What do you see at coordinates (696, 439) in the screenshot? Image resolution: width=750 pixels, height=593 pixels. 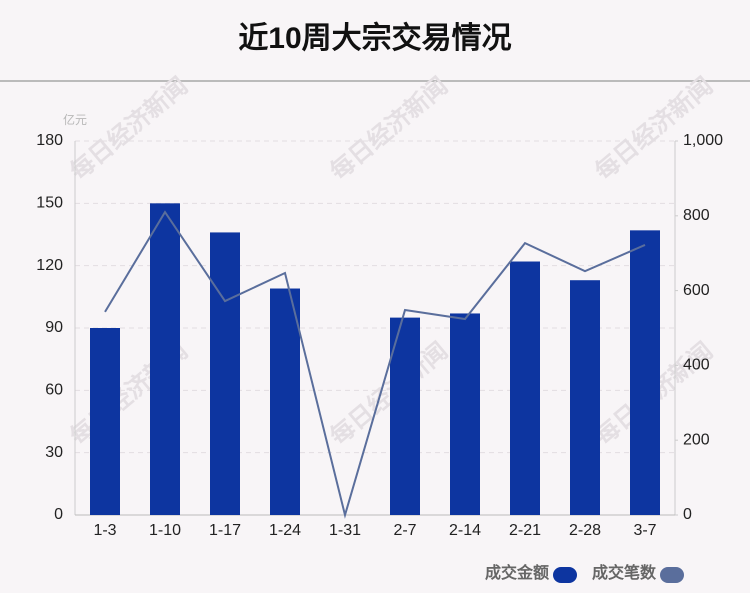 I see `y2-tick-label: 200` at bounding box center [696, 439].